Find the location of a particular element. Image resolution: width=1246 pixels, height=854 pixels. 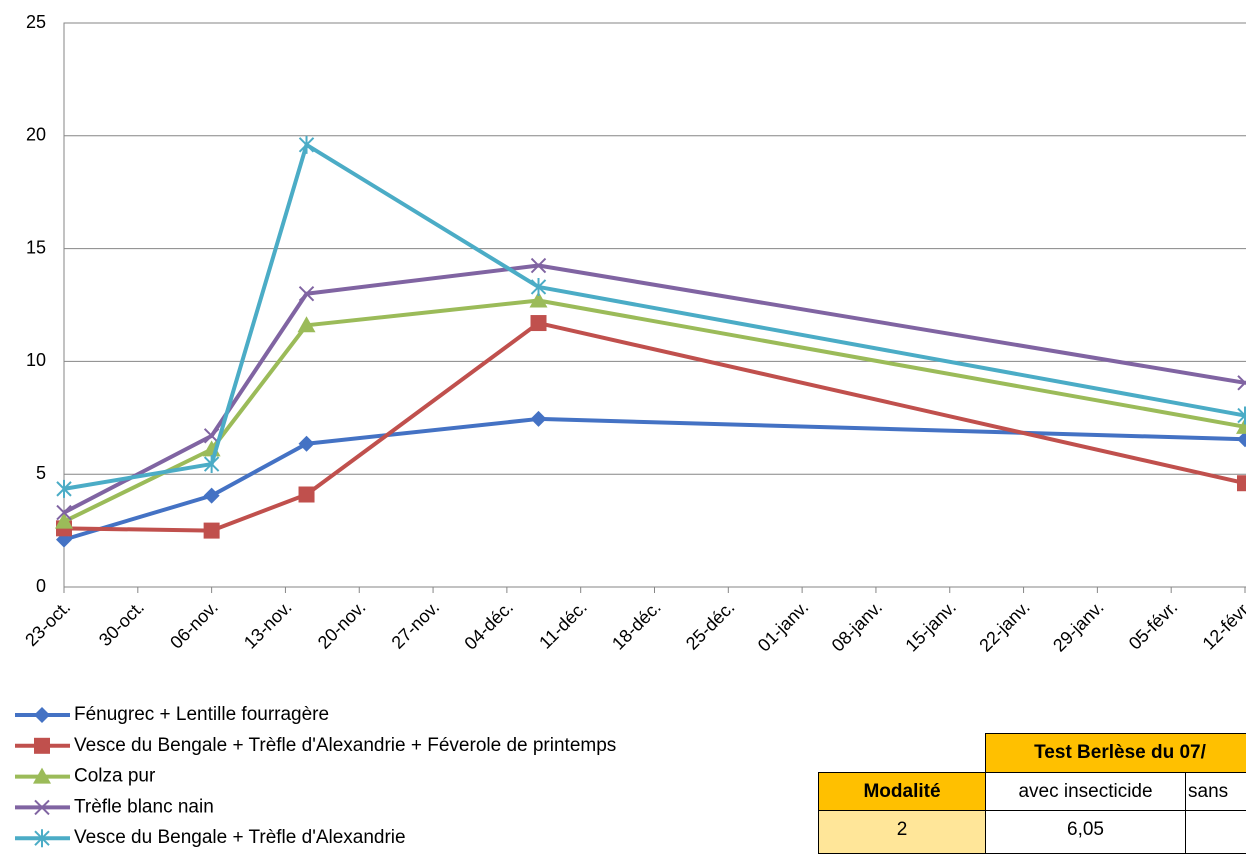

x-tick-label: 22-janv. is located at coordinates (1004, 626).